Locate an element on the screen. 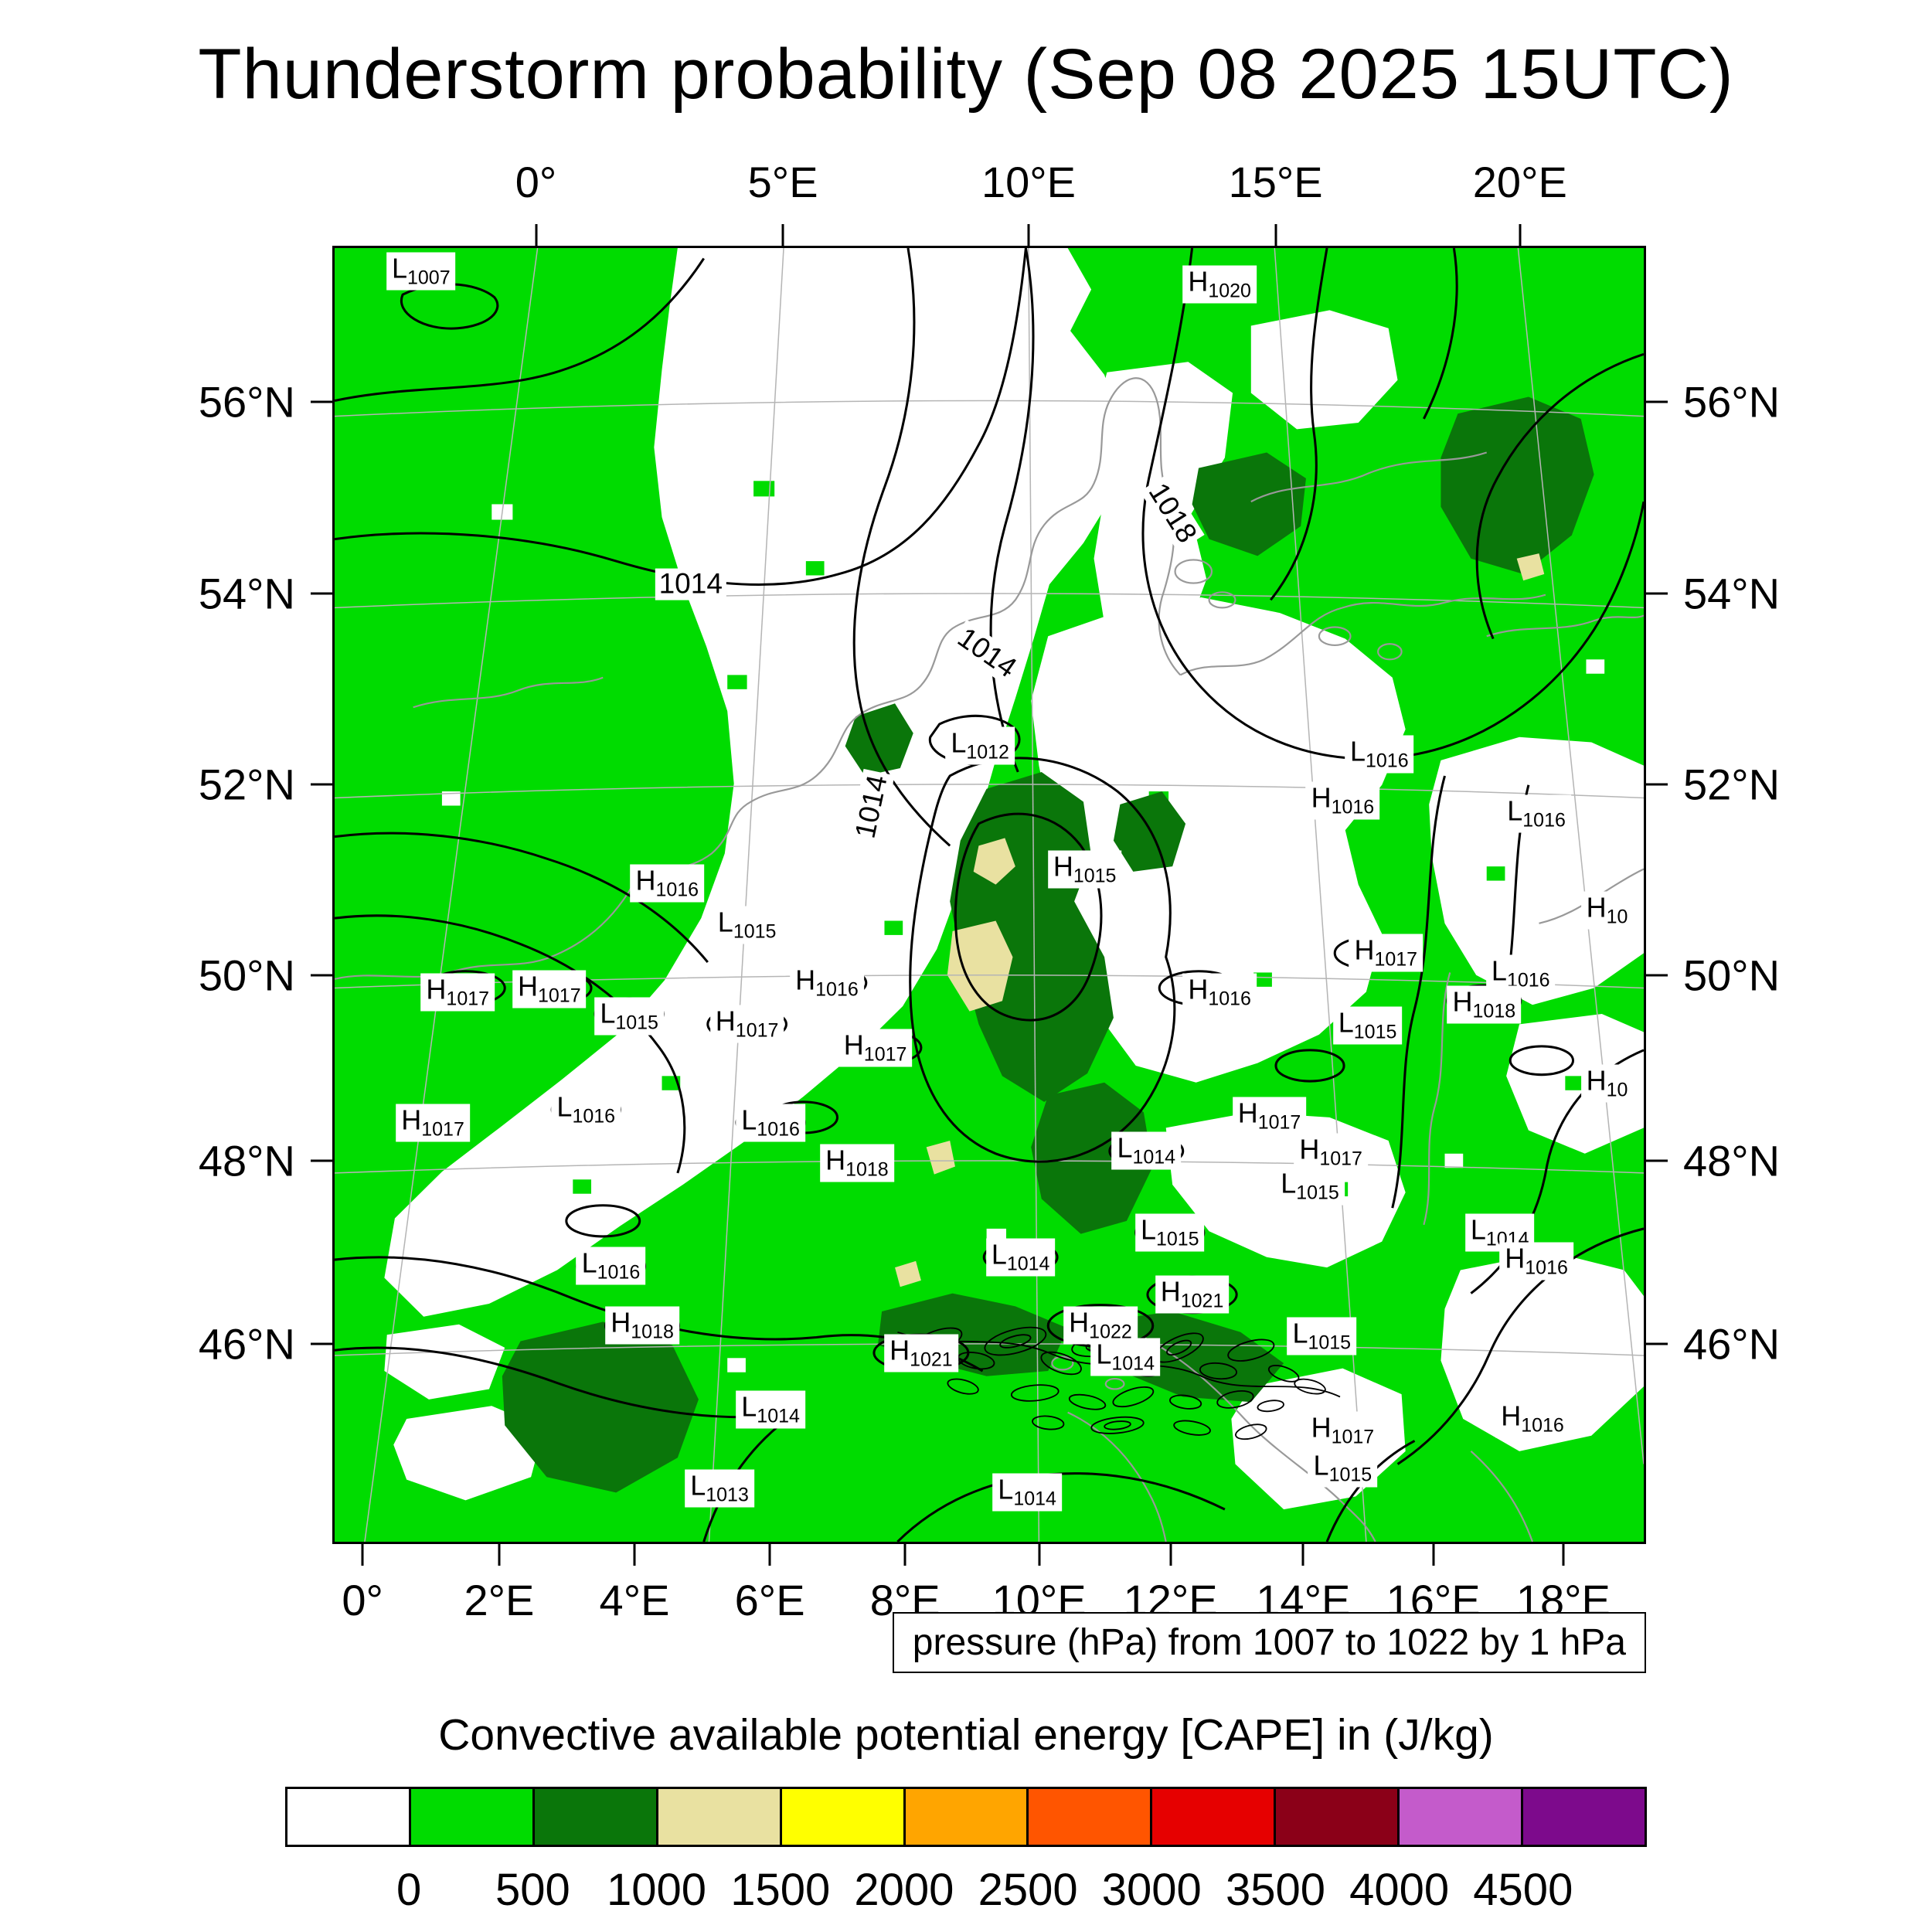  axis-tick-label: 54°N is located at coordinates (246, 593).